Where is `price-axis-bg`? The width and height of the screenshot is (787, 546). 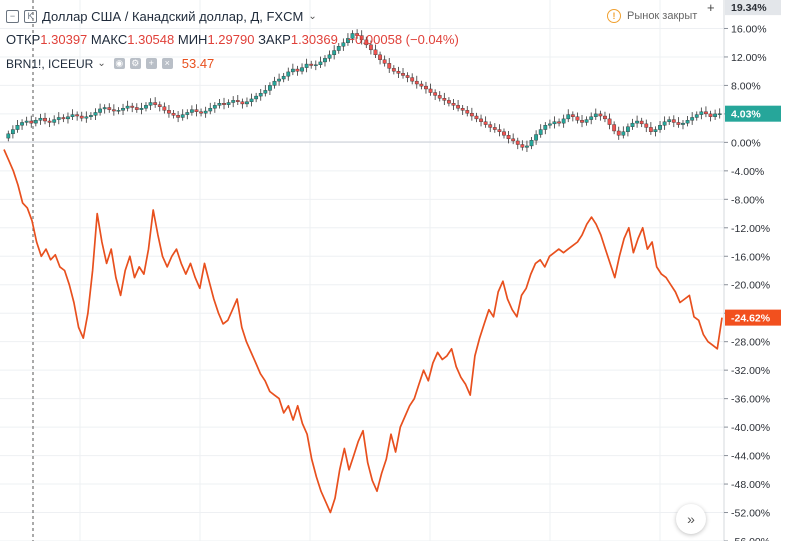
price-axis-bg is located at coordinates (755, 270).